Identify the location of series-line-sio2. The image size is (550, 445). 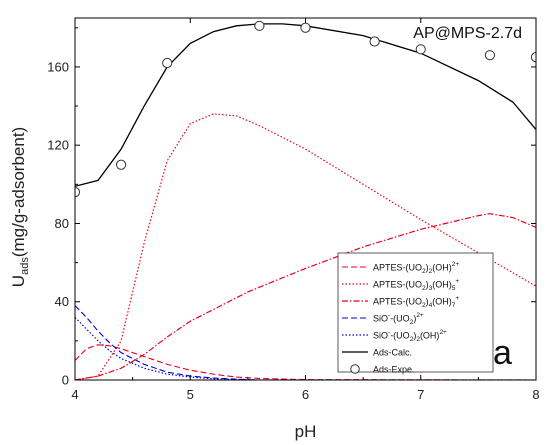
(305, 348).